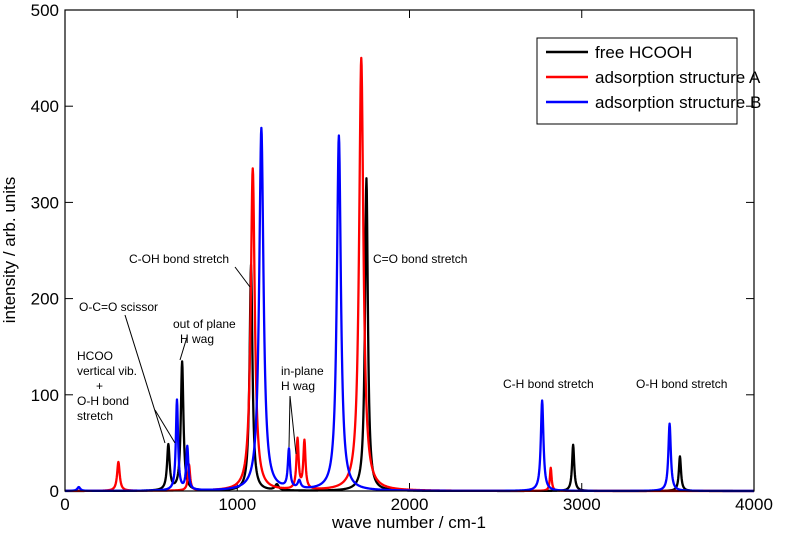  What do you see at coordinates (45, 202) in the screenshot?
I see `y-tick-label: 300` at bounding box center [45, 202].